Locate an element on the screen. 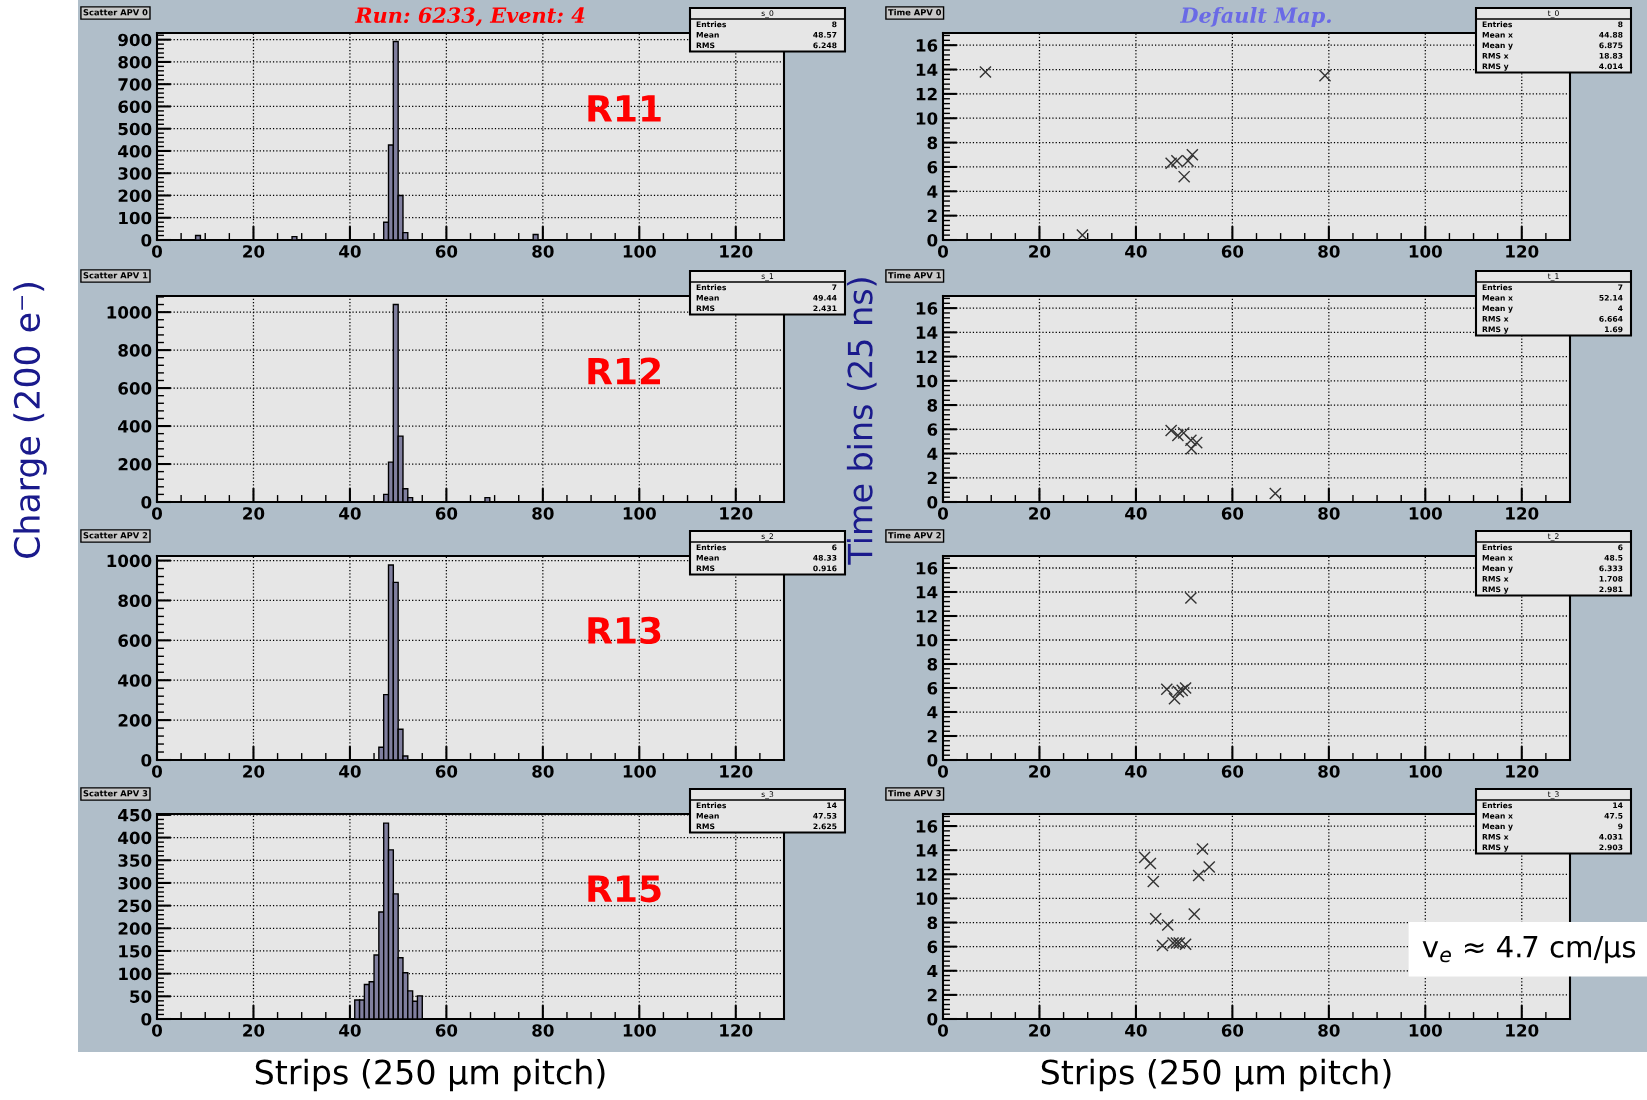 This screenshot has width=1647, height=1100. text: Time APV 0 is located at coordinates (915, 12).